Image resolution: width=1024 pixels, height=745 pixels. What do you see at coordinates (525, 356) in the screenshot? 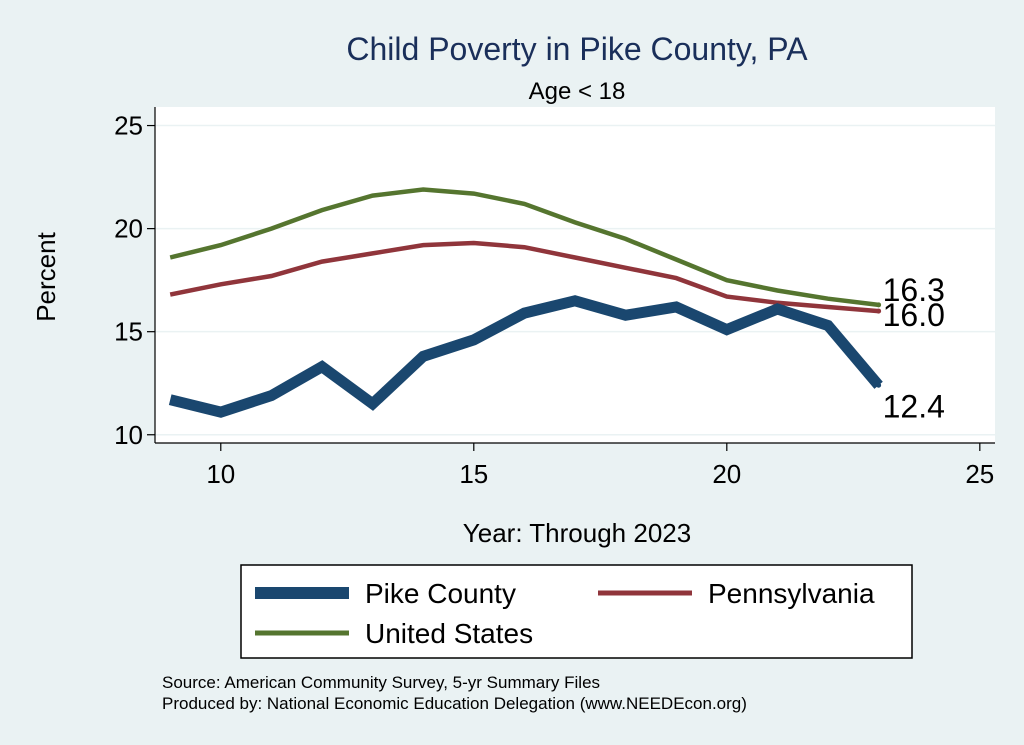
I see `series-line-pike-county` at bounding box center [525, 356].